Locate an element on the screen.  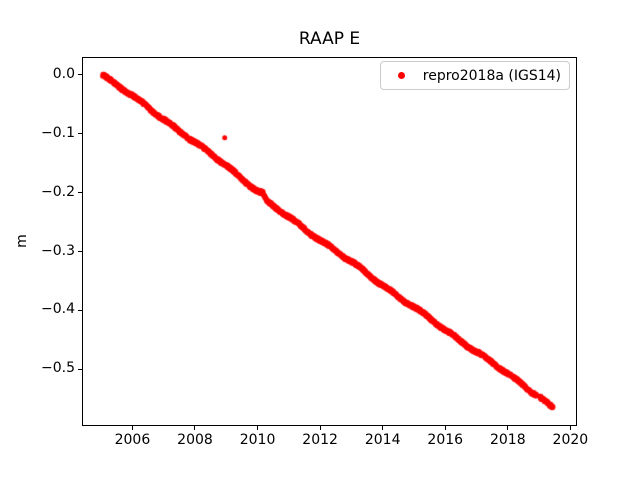
y-tick-label: −0.5 is located at coordinates (58, 368).